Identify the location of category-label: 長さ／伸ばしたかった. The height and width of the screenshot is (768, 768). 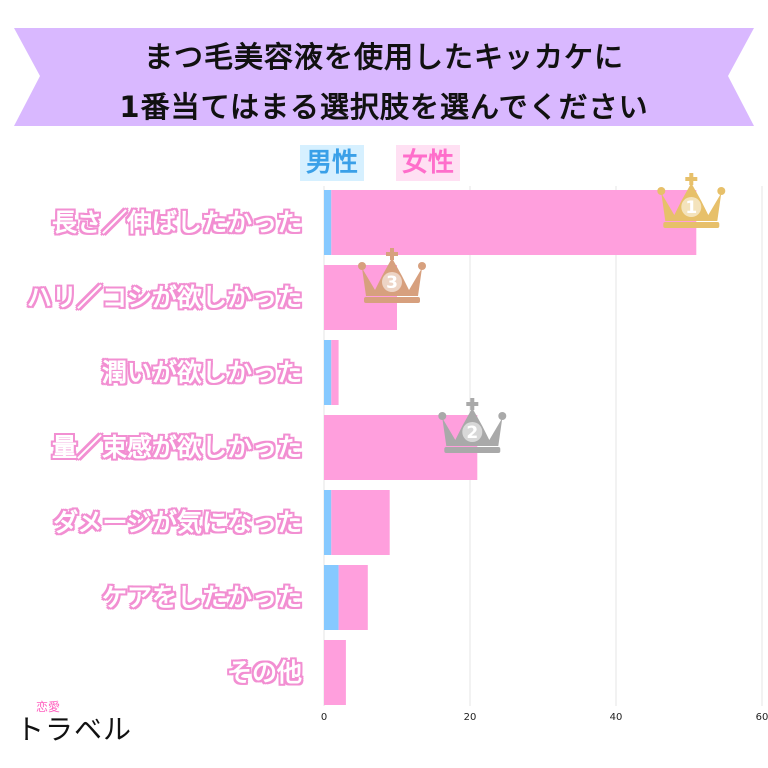
(176, 222).